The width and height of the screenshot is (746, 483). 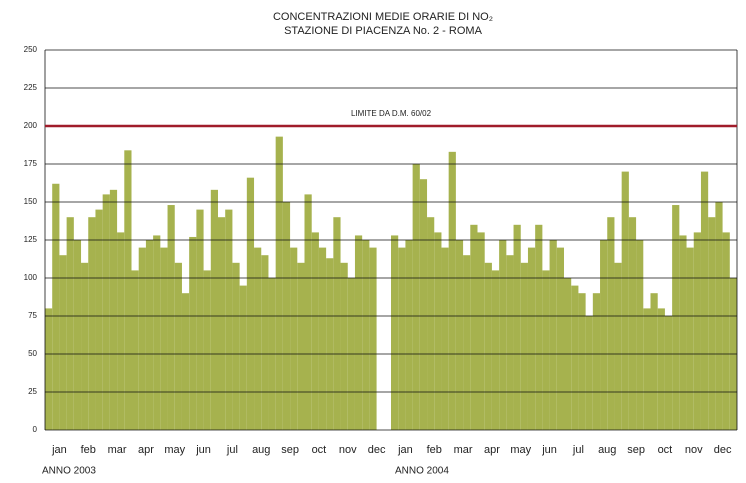 What do you see at coordinates (391, 113) in the screenshot?
I see `threshold-label: LIMITE DA D.M. 60/02` at bounding box center [391, 113].